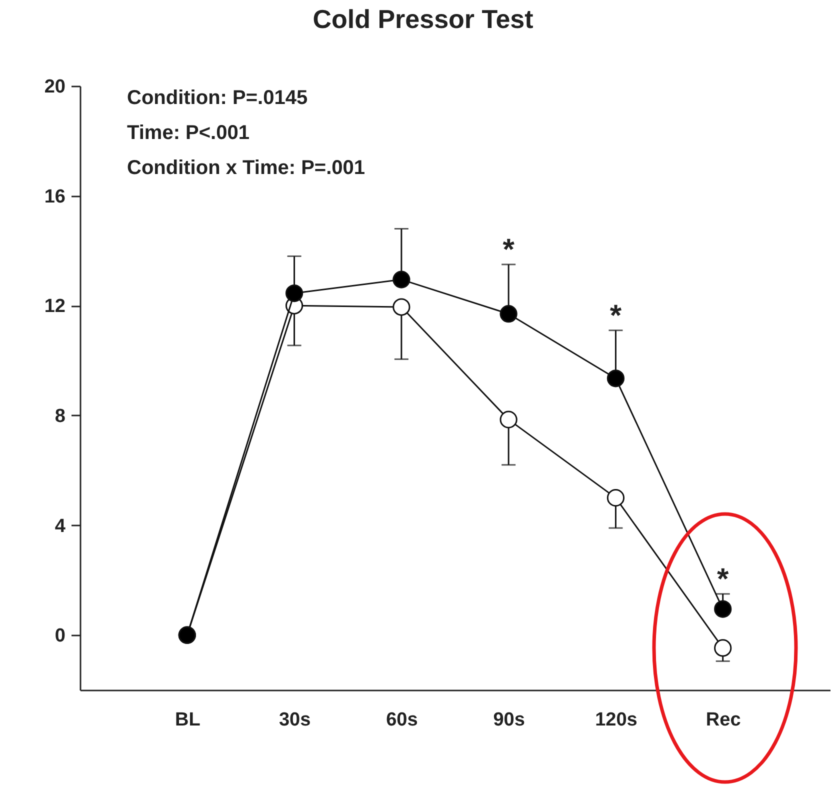 Image resolution: width=835 pixels, height=787 pixels. Describe the element at coordinates (724, 720) in the screenshot. I see `x-tick-label: Rec` at that location.